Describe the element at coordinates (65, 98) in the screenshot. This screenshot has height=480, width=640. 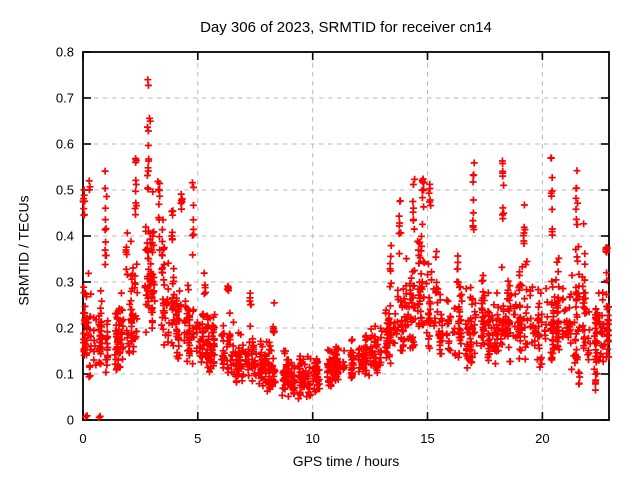
I see `y-tick-label: 0.7` at that location.